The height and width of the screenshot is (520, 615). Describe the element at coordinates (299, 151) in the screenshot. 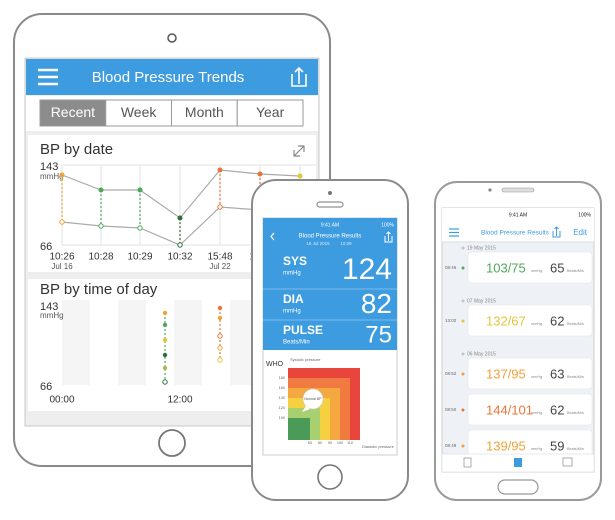

I see `expand-icon` at that location.